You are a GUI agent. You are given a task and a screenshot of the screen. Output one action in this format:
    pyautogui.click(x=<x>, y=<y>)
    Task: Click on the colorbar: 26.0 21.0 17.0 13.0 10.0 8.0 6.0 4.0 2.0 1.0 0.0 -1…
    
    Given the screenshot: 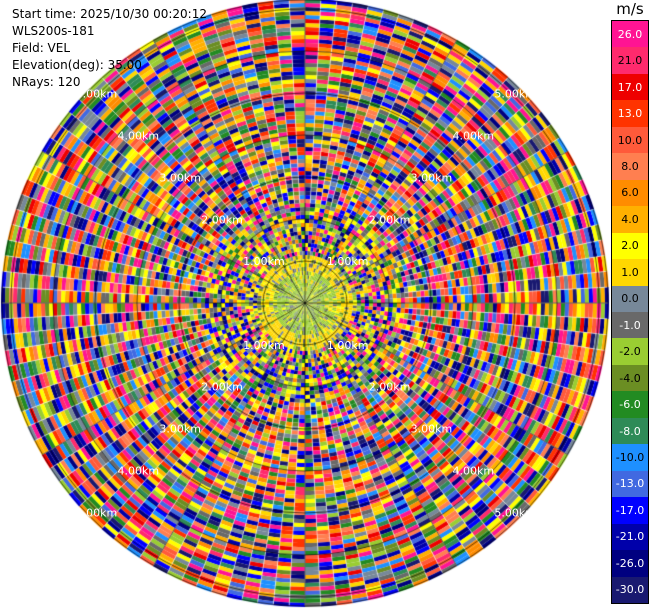 What is the action you would take?
    pyautogui.click(x=630, y=312)
    